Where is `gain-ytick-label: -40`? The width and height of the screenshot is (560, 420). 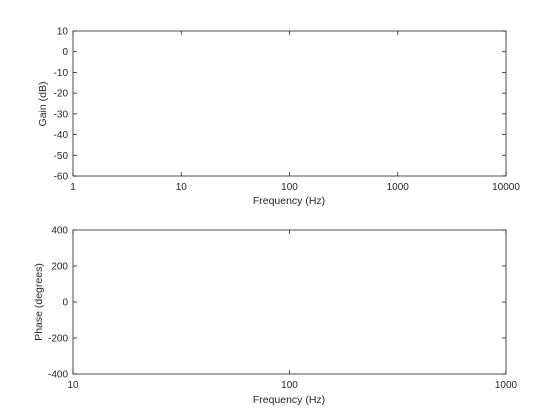
gain-ytick-label: -40 is located at coordinates (61, 135).